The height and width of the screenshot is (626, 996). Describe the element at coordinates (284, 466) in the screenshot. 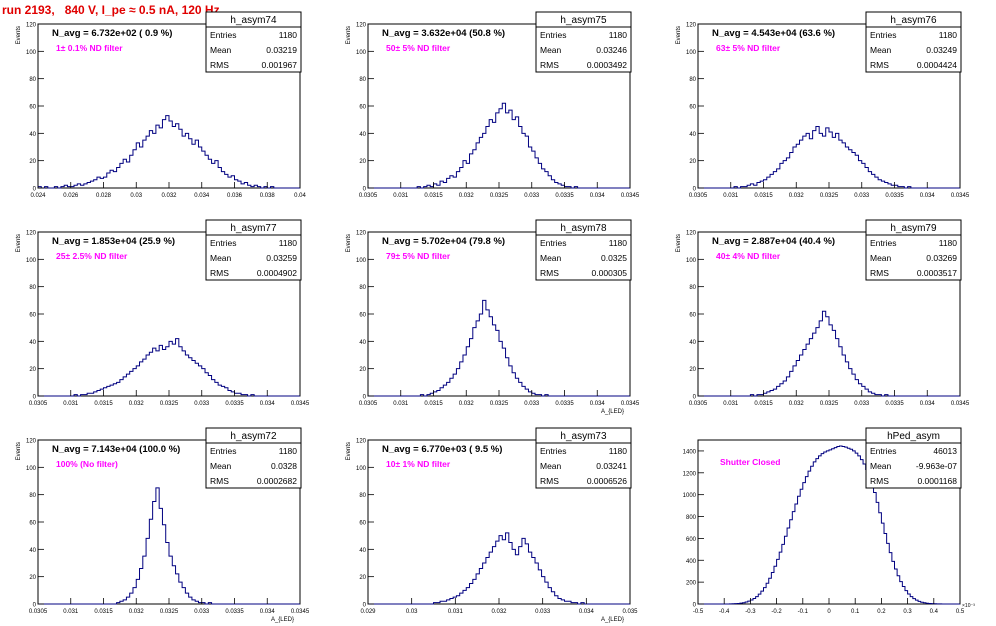

I see `stats-value-mean: 0.0328` at that location.